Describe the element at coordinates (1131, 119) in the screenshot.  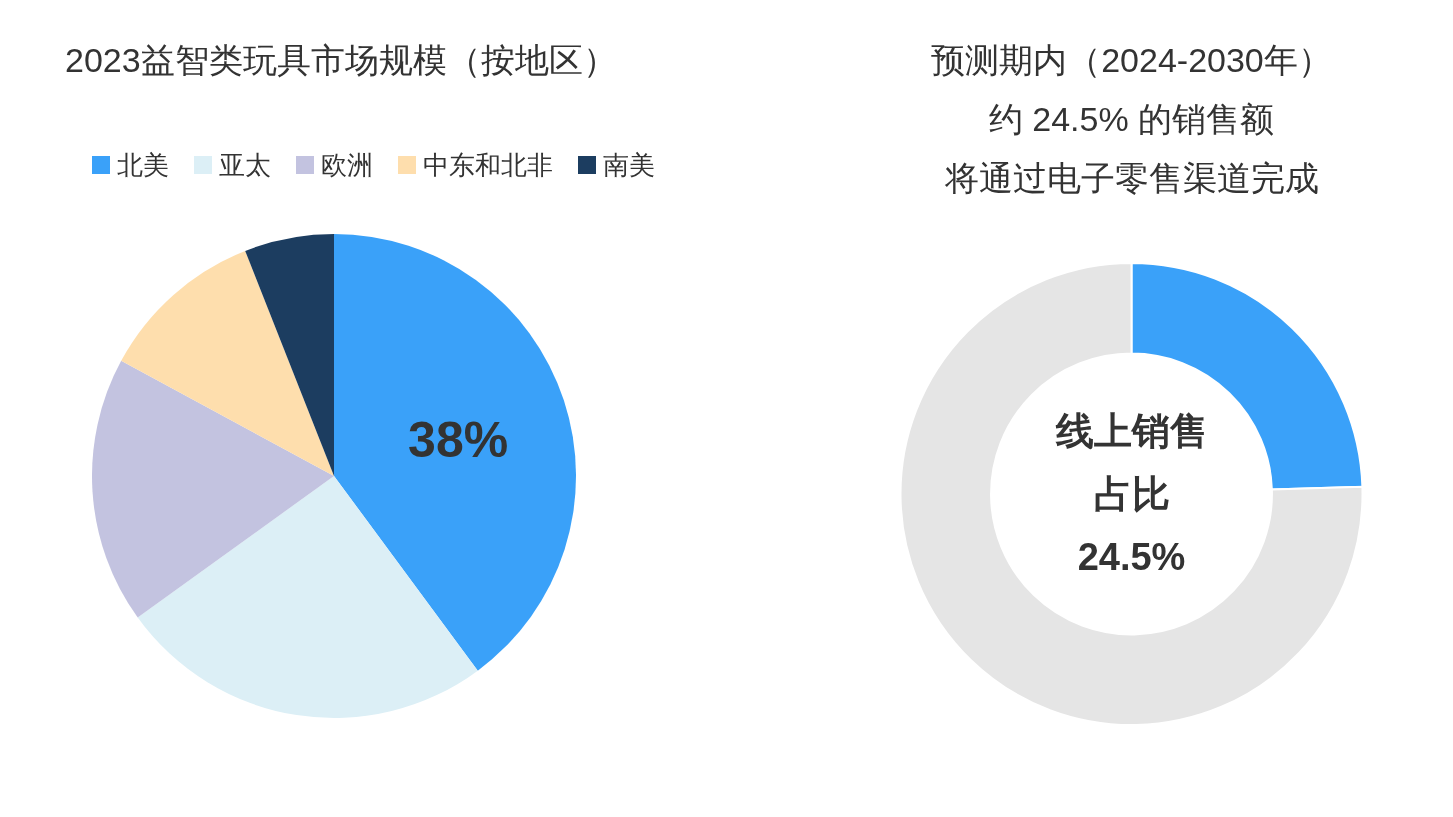
I see `title: 预测期内（2024-2030年）约 24.5% 的销售额将通过电子零售渠道完成` at that location.